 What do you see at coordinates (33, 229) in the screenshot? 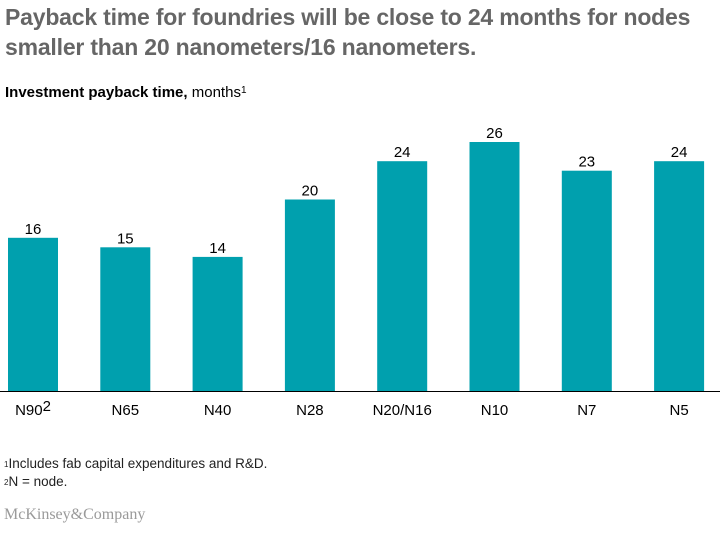
I see `value-label: 16` at bounding box center [33, 229].